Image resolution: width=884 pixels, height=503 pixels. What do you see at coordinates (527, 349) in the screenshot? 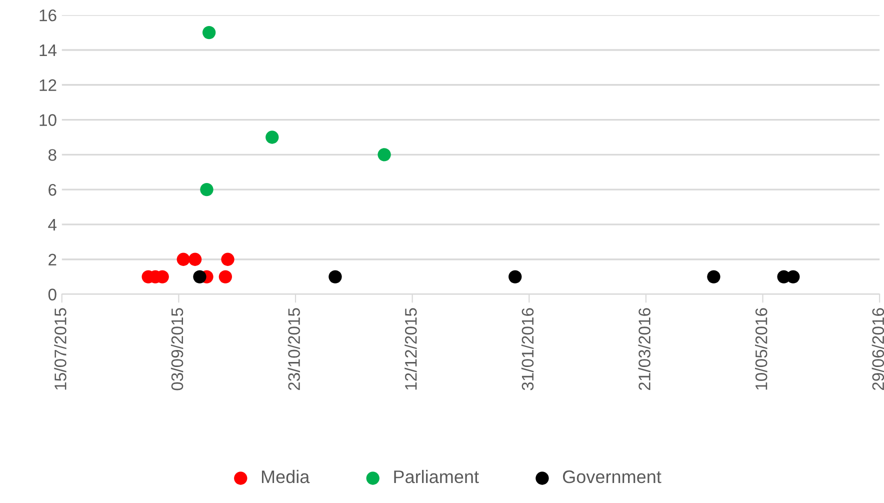
I see `x-tick-label: 31/01/2016` at bounding box center [527, 349].